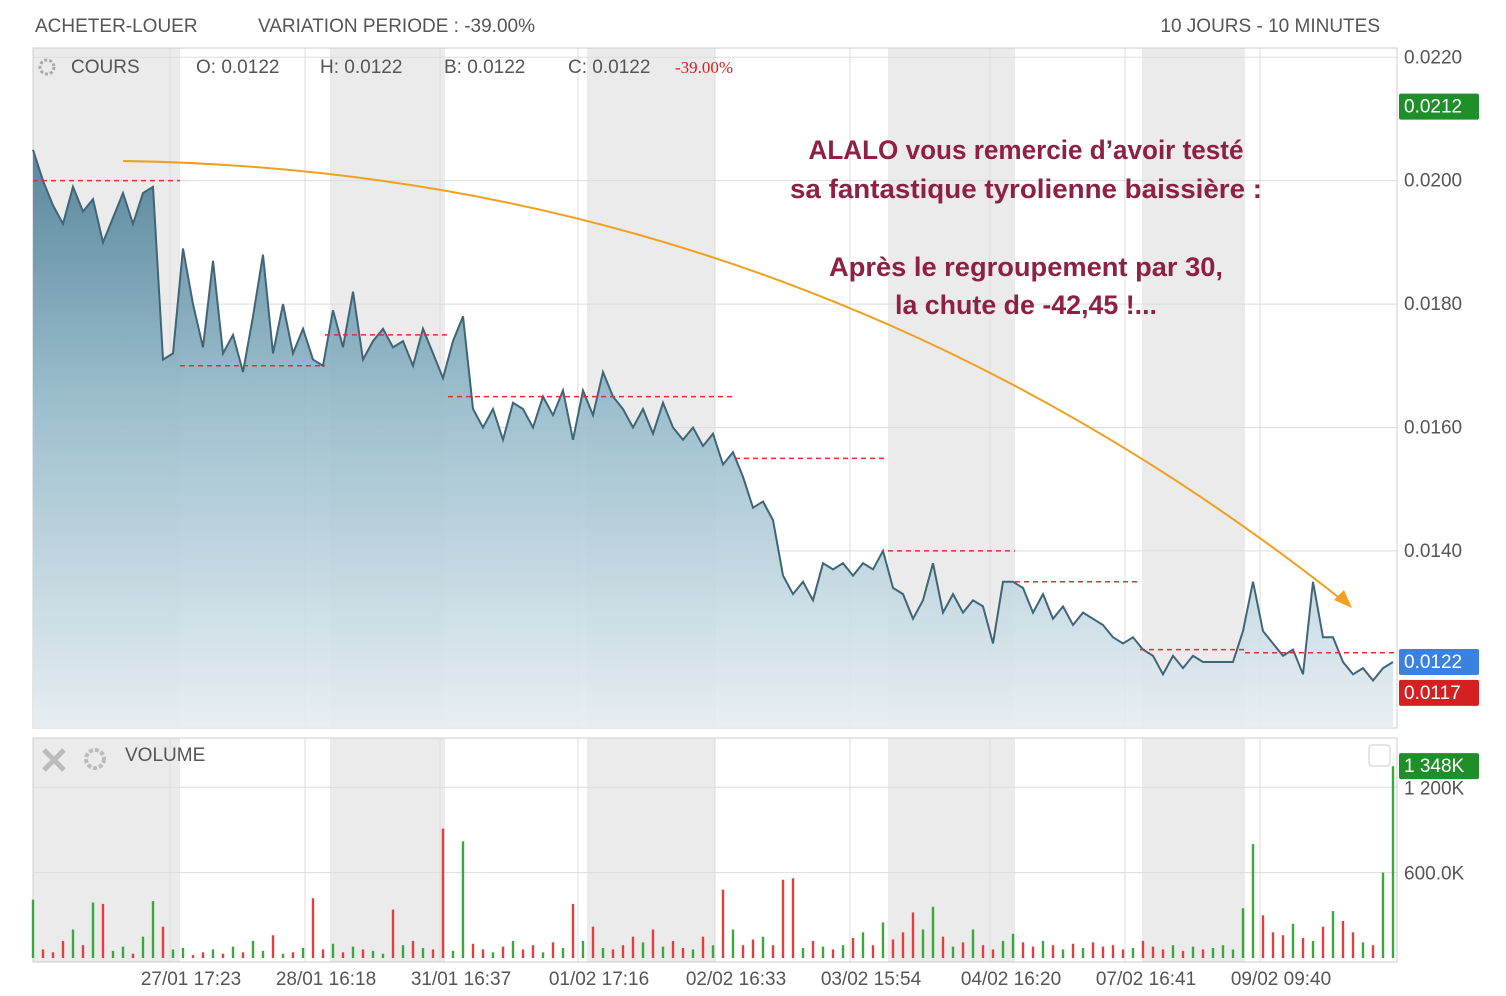  Describe the element at coordinates (1270, 26) in the screenshot. I see `header-period: 10 JOURS - 10 MINUTES` at that location.